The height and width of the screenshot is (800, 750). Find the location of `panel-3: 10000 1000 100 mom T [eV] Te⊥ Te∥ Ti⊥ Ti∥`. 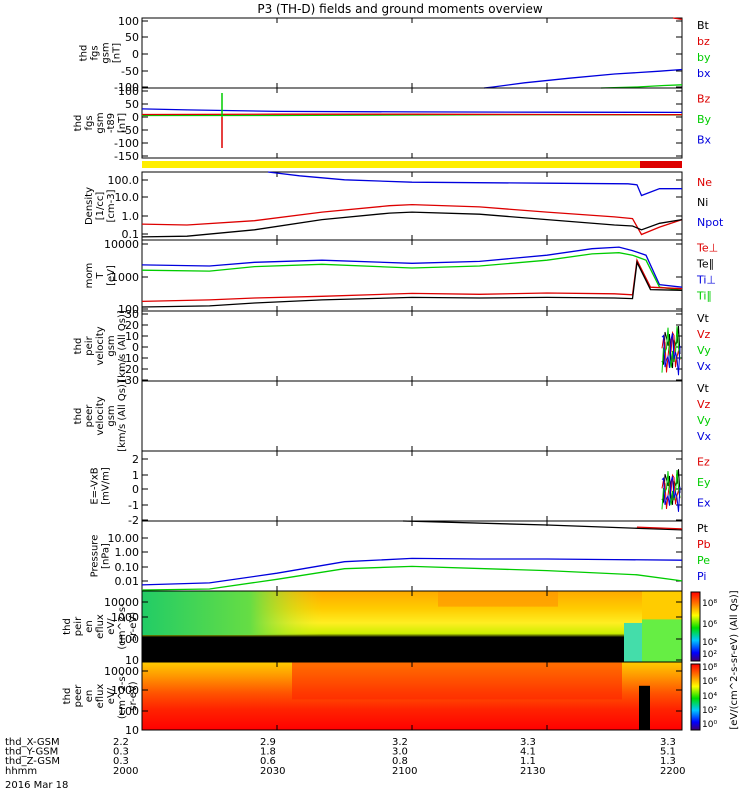

panel-3: 10000 1000 100 mom T [eV] Te⊥ Te∥ Ti⊥ Ti∥ is located at coordinates (401, 277).